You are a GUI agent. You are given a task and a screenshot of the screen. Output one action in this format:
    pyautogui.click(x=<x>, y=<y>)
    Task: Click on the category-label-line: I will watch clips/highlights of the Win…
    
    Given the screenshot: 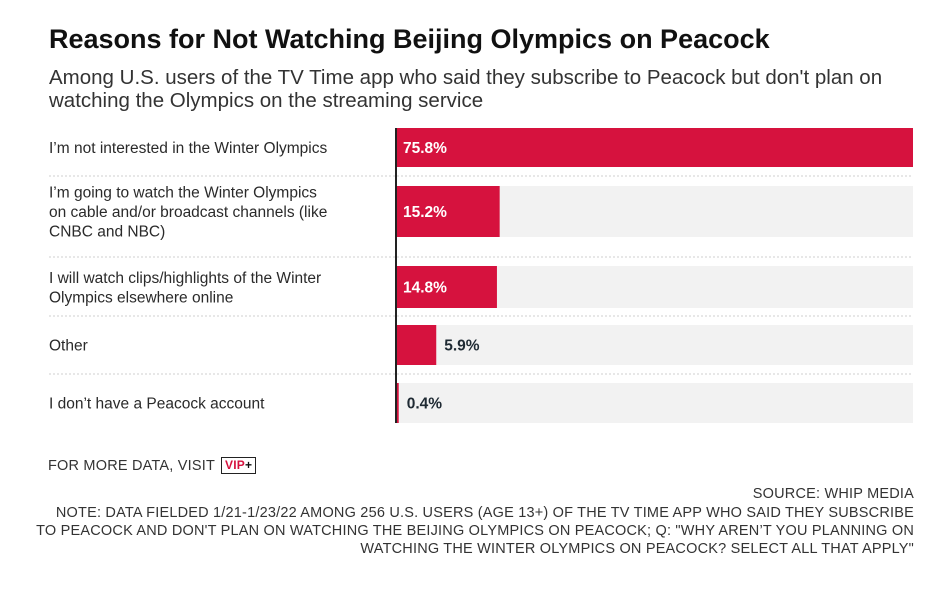 What is the action you would take?
    pyautogui.click(x=185, y=278)
    